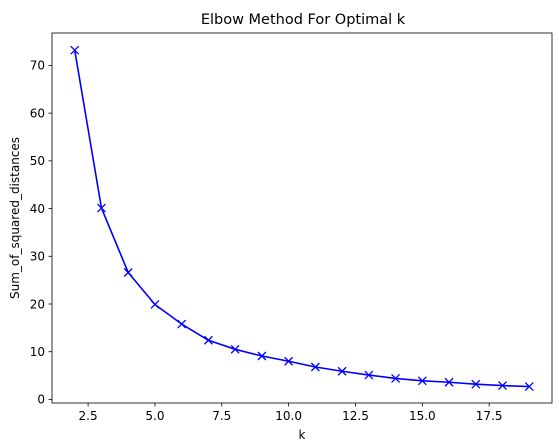  What do you see at coordinates (489, 416) in the screenshot?
I see `x-tick-label: 17.5` at bounding box center [489, 416].